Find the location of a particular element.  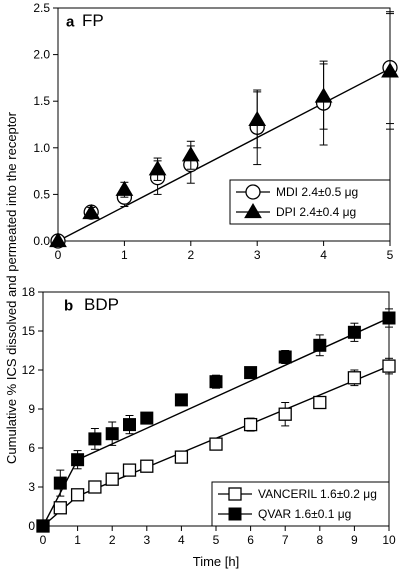

x-tick-label: 7 is located at coordinates (285, 540).